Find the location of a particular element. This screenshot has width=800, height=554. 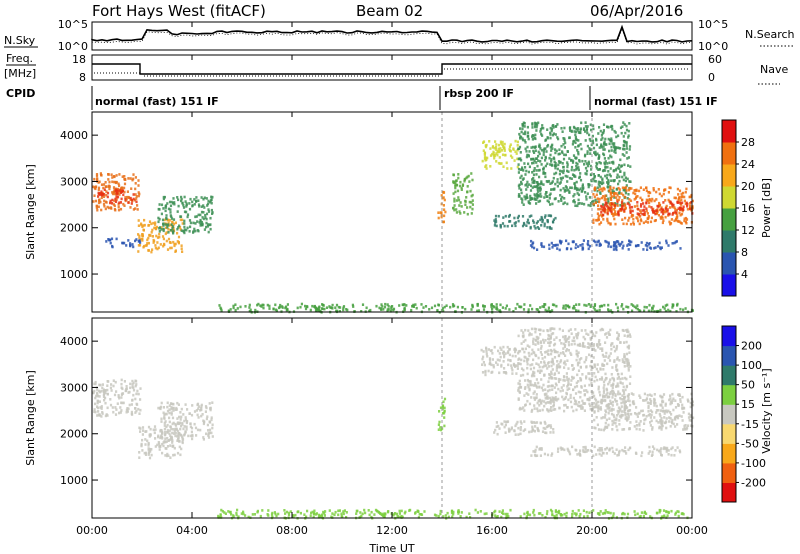

xtick-label-6: 00:00 is located at coordinates (692, 530).